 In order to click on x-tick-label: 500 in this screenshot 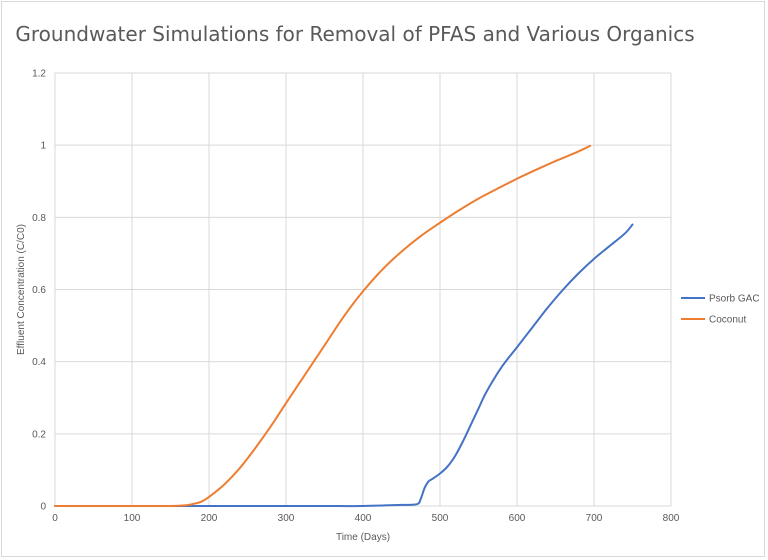, I will do `click(440, 518)`.